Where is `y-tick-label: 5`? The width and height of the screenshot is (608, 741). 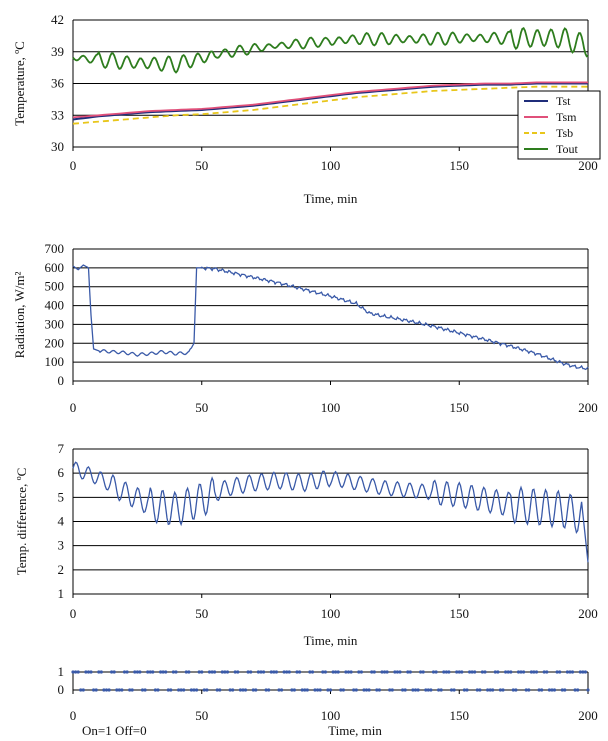 y-tick-label: 5 is located at coordinates (61, 496).